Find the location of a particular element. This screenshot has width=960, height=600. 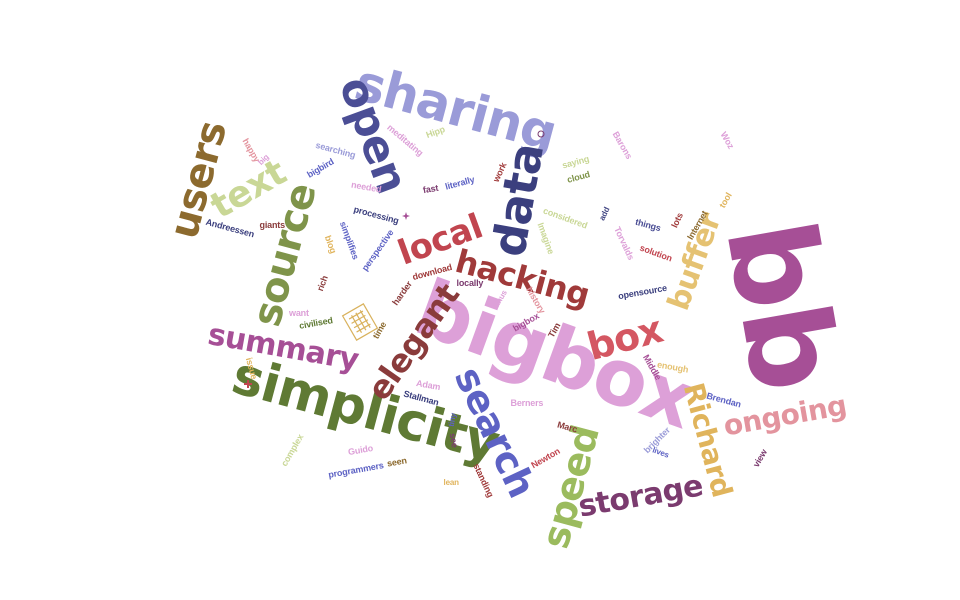

cloud-word-simplifies: simplifies is located at coordinates (349, 240).